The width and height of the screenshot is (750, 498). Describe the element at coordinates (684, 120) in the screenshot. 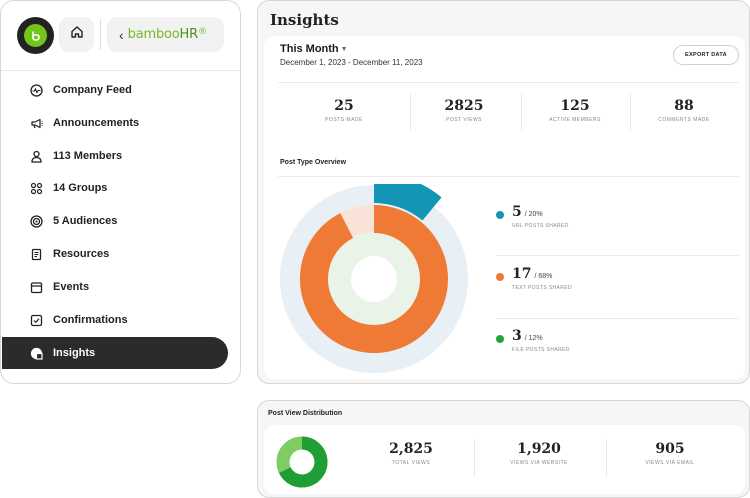

I see `stat-label: COMMENTS MADE` at that location.